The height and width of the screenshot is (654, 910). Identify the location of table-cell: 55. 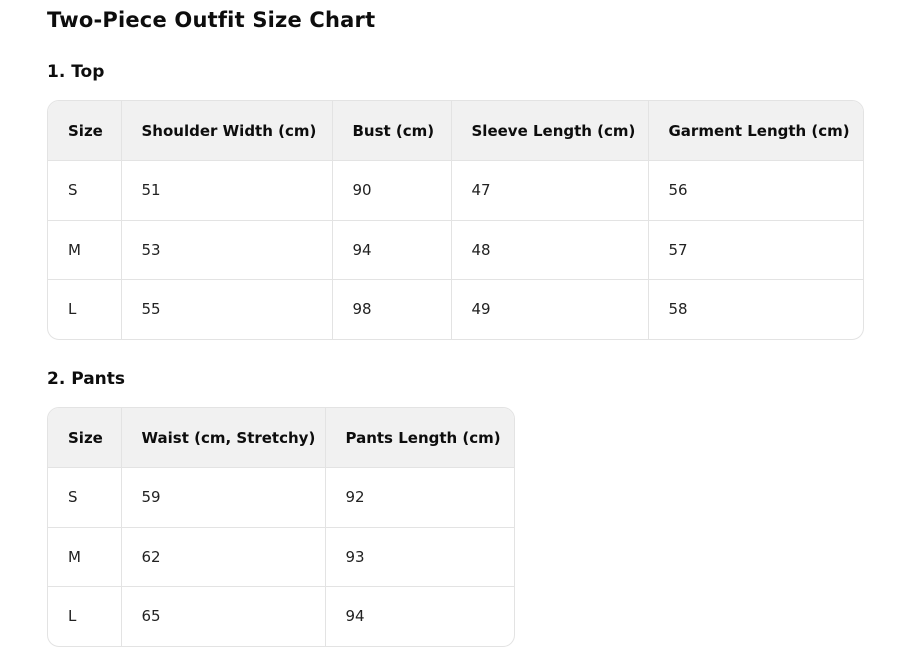
(226, 309).